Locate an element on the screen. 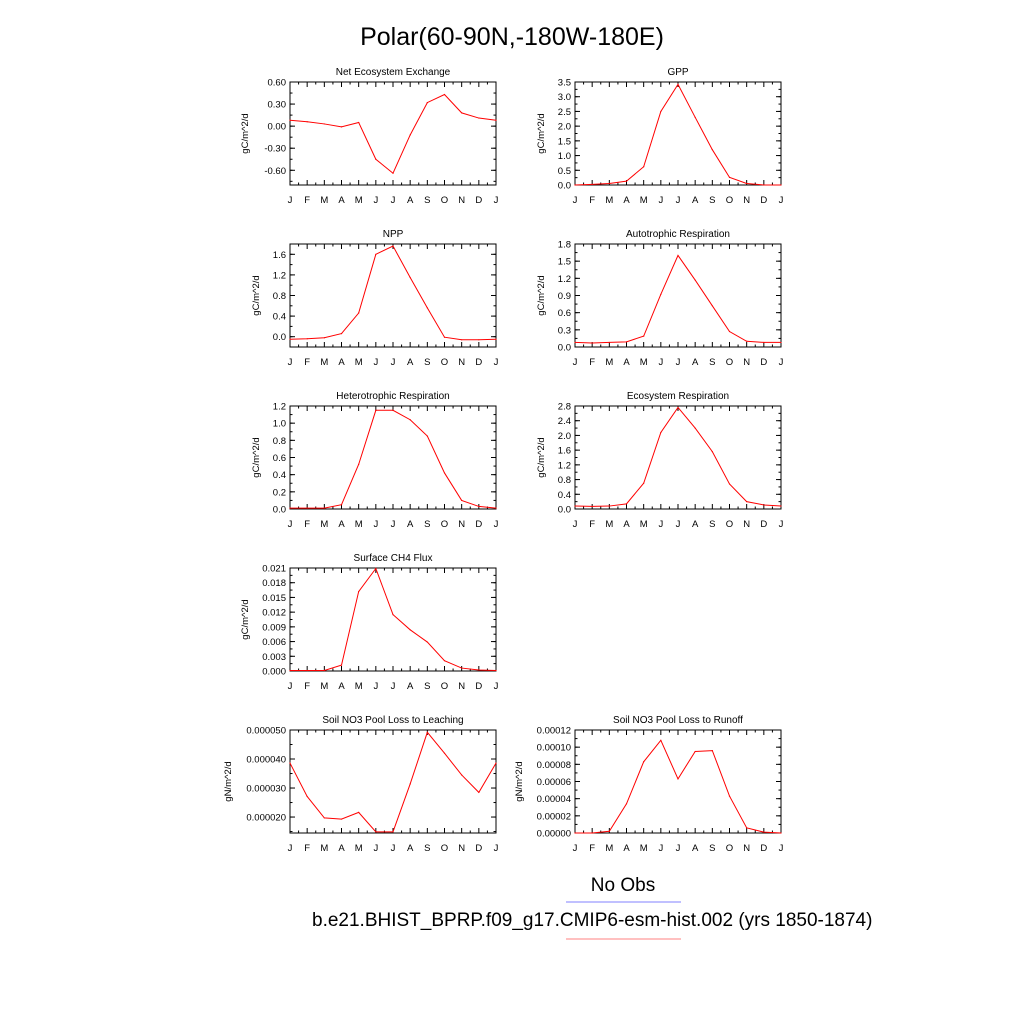 The width and height of the screenshot is (1024, 1024). legend-label-no-obs: No Obs is located at coordinates (623, 885).